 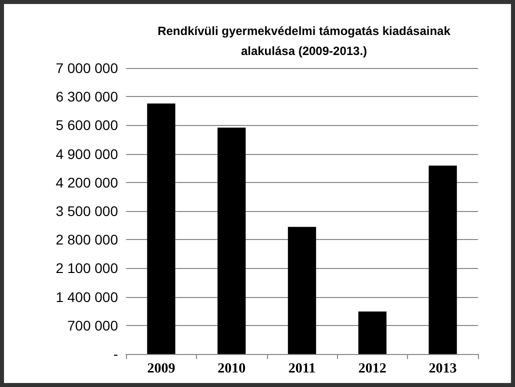 I want to click on y-tick-label: 7 000 000, so click(x=87, y=68).